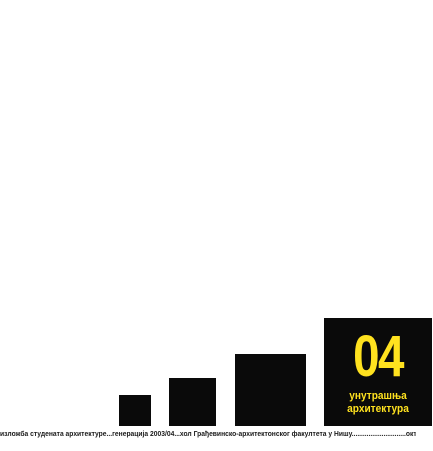  Describe the element at coordinates (378, 409) in the screenshot. I see `badge-caption-line-2: архитектура` at that location.